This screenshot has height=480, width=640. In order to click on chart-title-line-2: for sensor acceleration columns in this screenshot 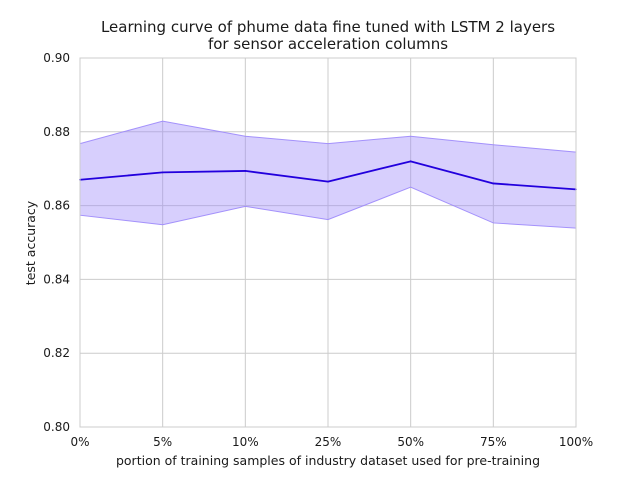, I will do `click(328, 44)`.